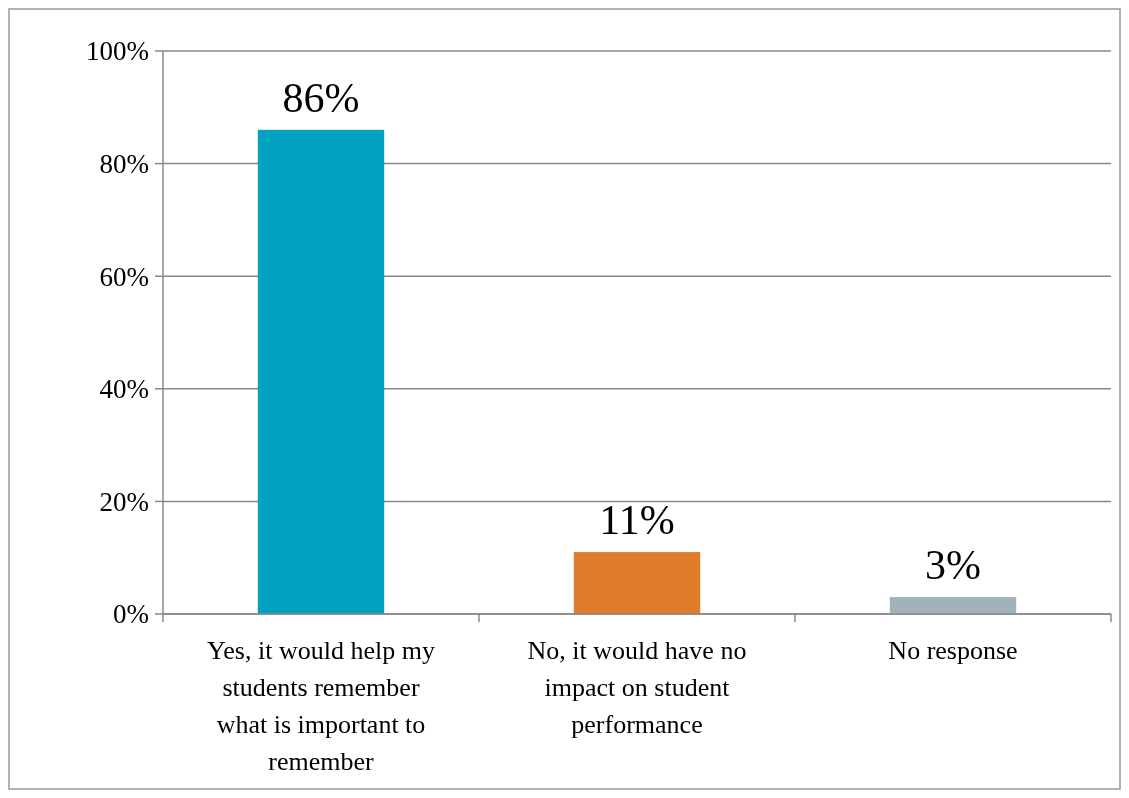  What do you see at coordinates (637, 687) in the screenshot?
I see `x-tick-label: No, it would have no impact on student performance` at bounding box center [637, 687].